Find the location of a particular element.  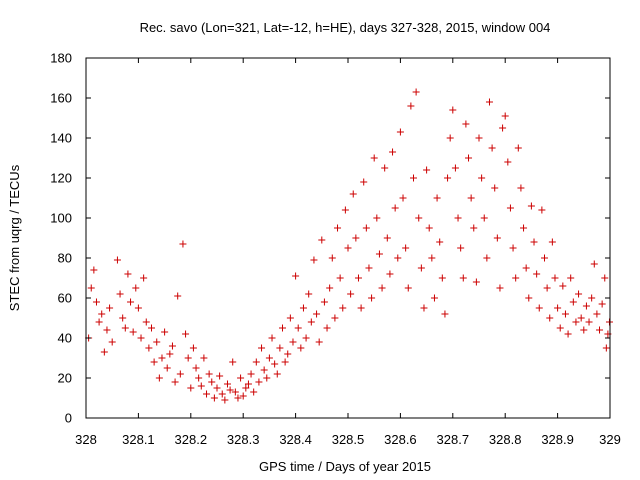

x-tick-label: 328 is located at coordinates (86, 439).